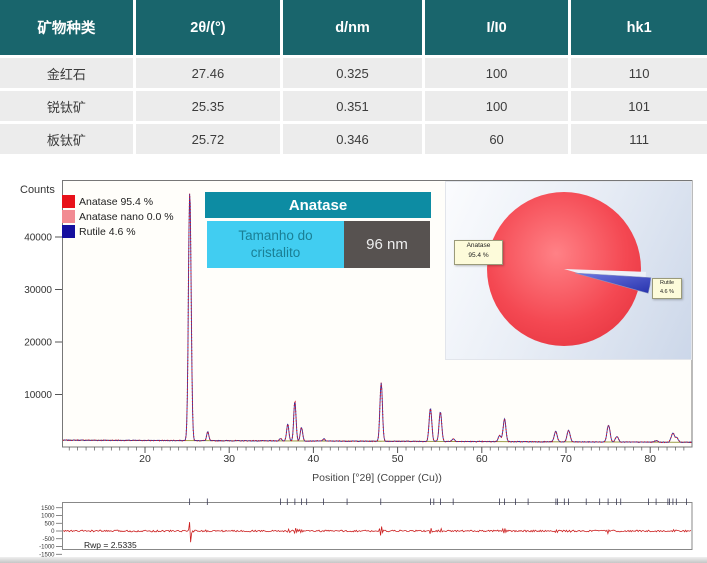  I want to click on pie-slice-rutile, so click(613, 283).